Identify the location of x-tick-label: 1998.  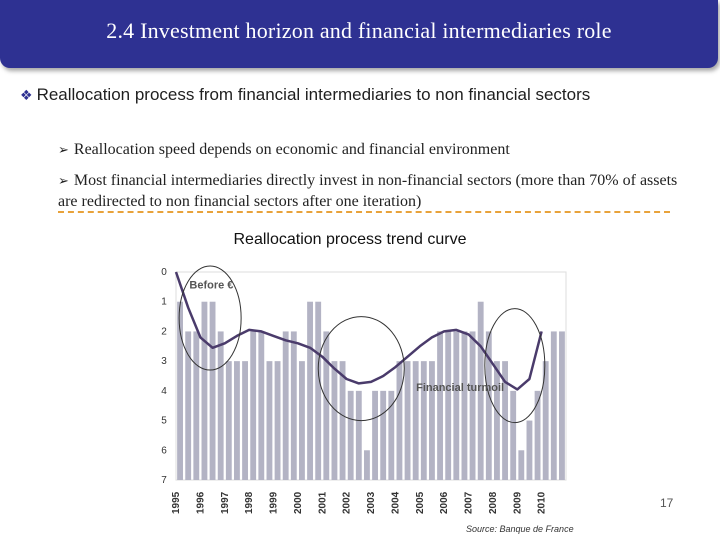
(249, 502).